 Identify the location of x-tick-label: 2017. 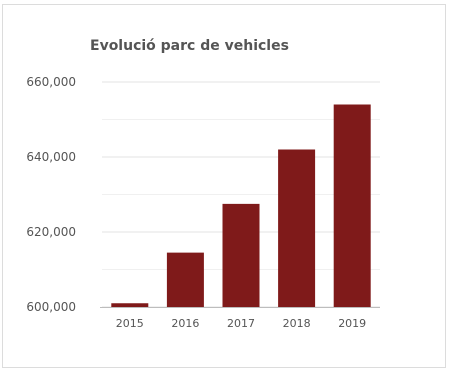
(241, 323).